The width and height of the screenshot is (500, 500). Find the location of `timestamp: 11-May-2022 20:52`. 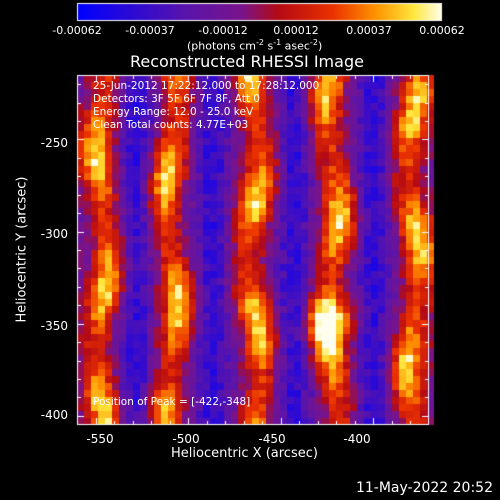

timestamp: 11-May-2022 20:52 is located at coordinates (424, 488).